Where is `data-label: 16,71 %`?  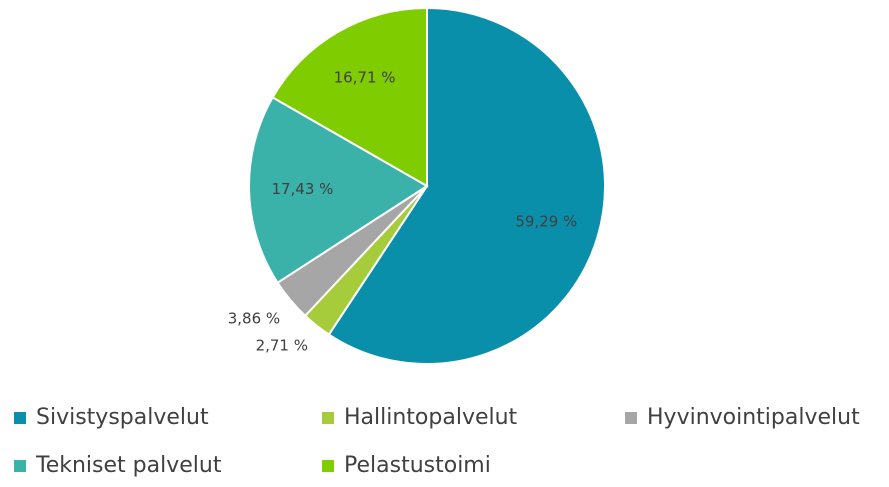
data-label: 16,71 % is located at coordinates (365, 78).